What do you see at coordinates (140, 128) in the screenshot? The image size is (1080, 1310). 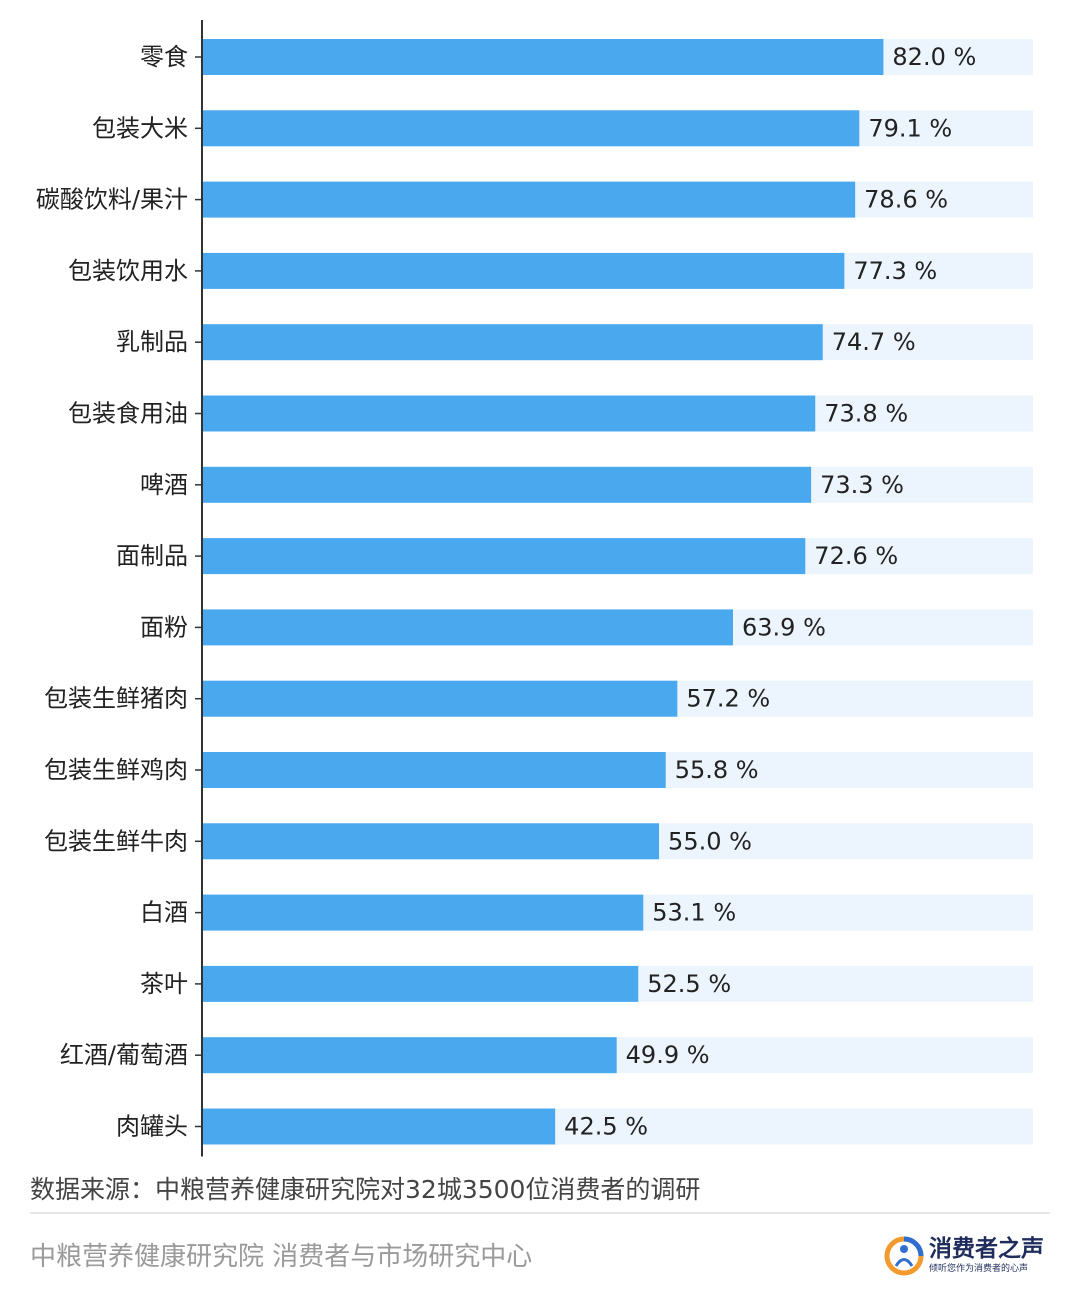 I see `category-label: 包装大米` at bounding box center [140, 128].